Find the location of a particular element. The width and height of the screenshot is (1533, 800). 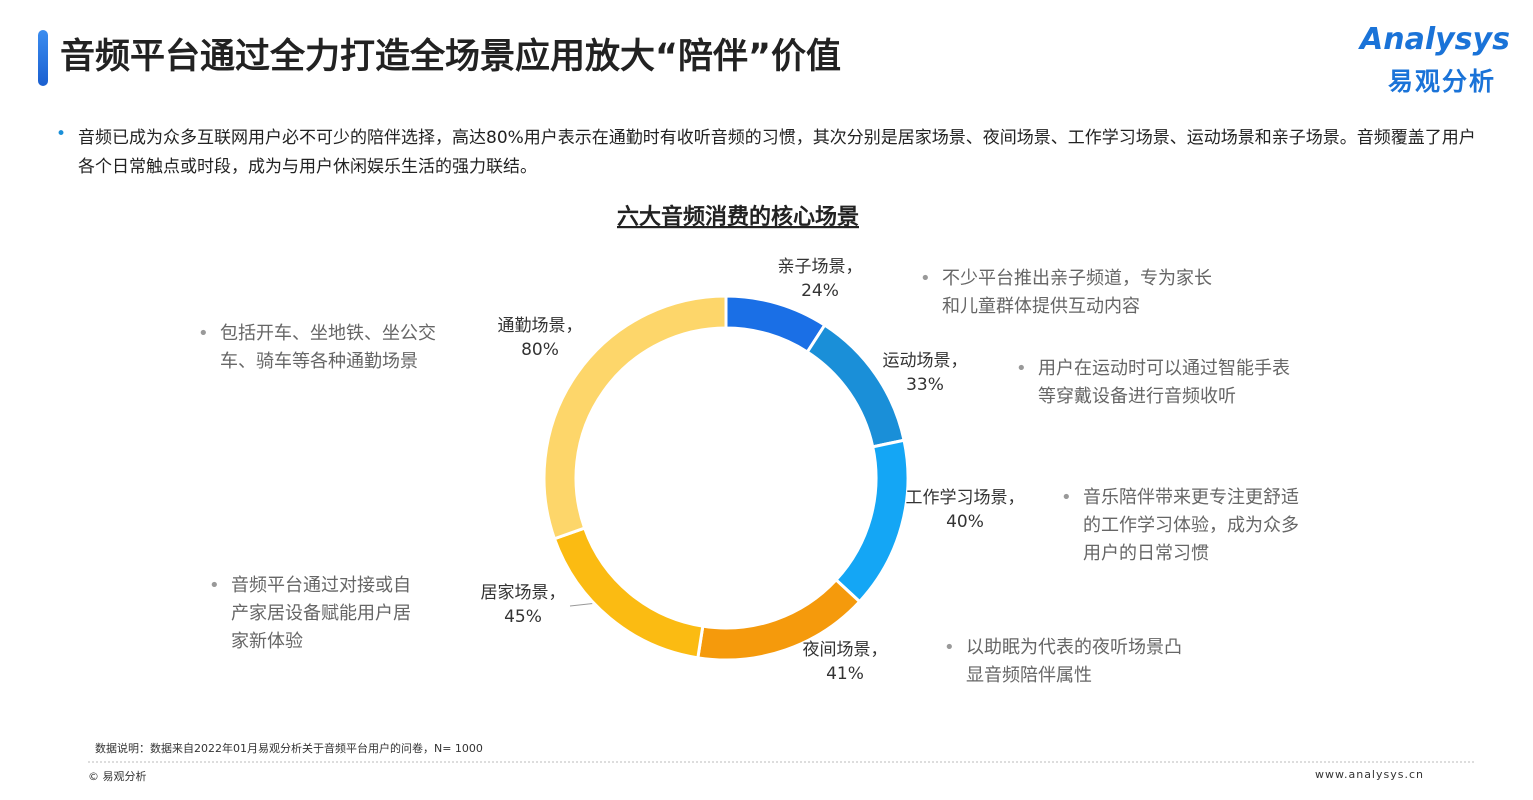

value-label: 40% is located at coordinates (965, 522).